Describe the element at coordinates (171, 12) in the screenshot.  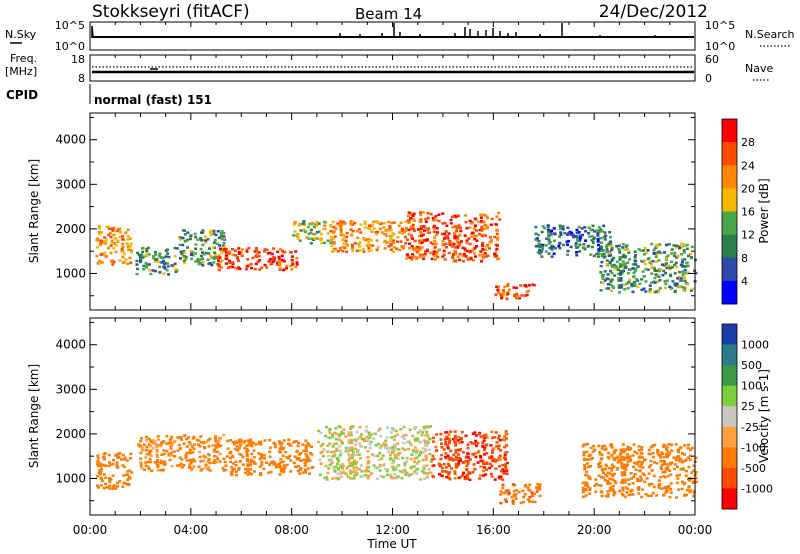
I see `site-title: Stokkseyri (fitACF)` at that location.